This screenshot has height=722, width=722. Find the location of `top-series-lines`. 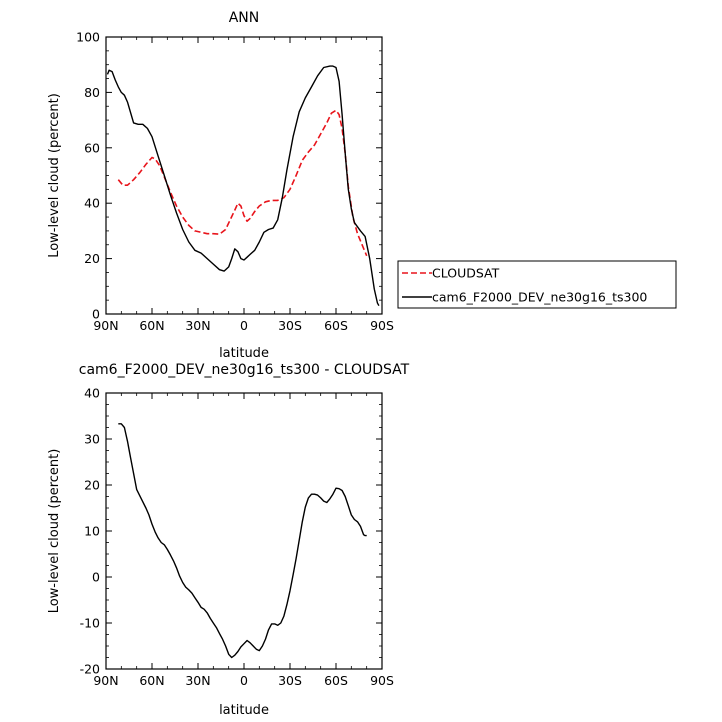

top-series-lines is located at coordinates (243, 186).